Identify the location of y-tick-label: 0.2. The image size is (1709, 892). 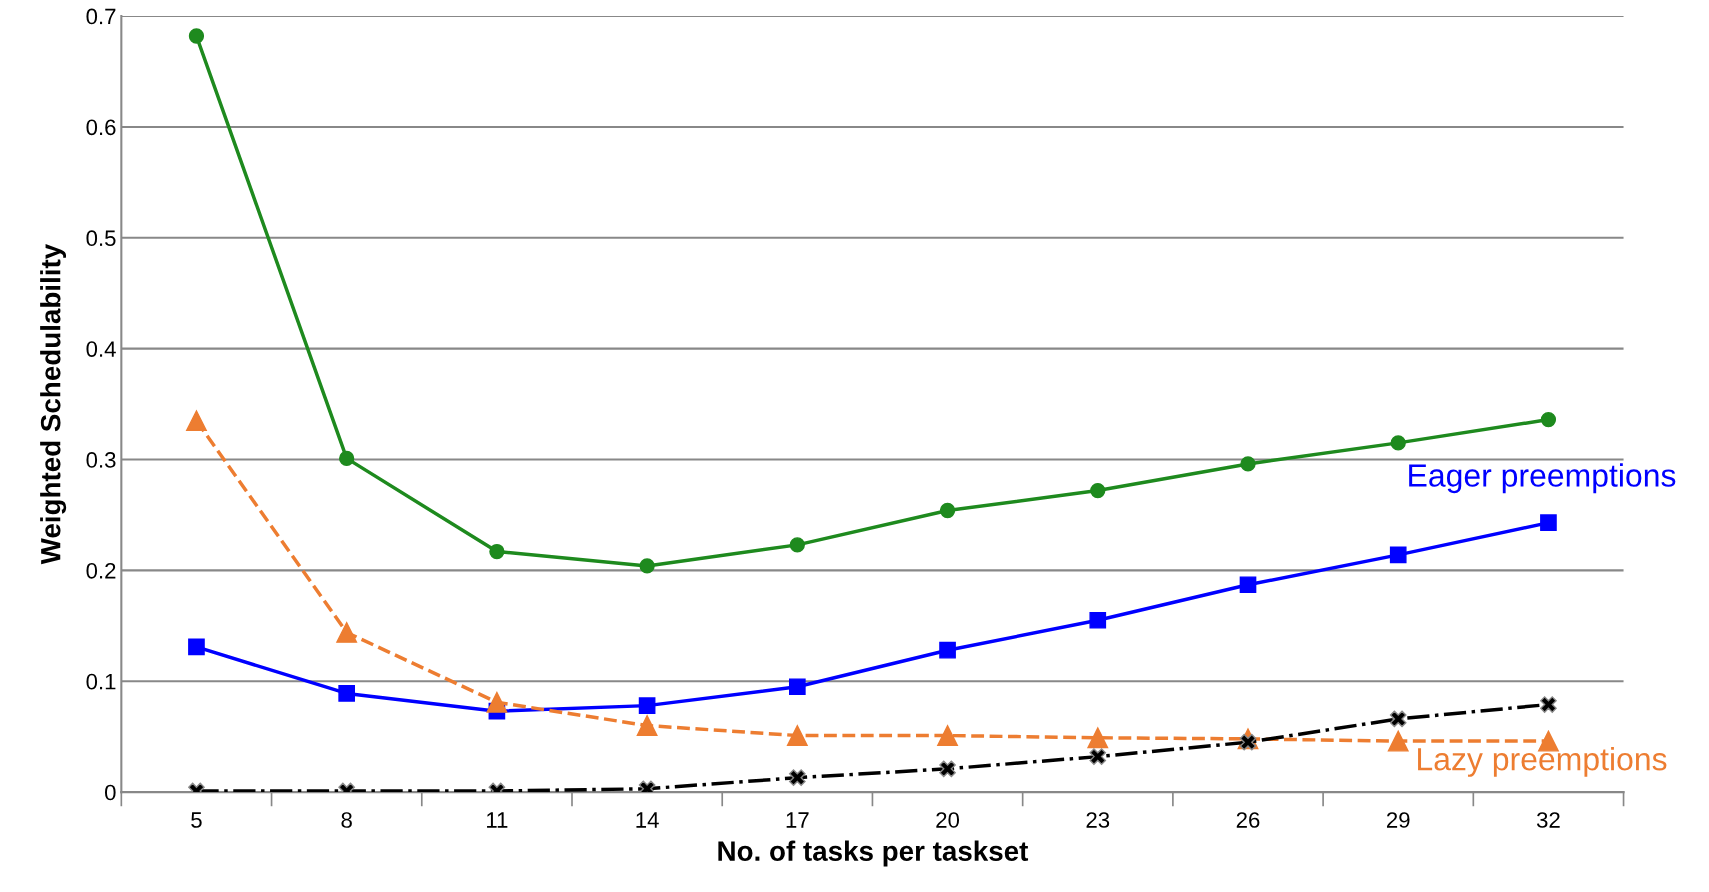
(101, 570).